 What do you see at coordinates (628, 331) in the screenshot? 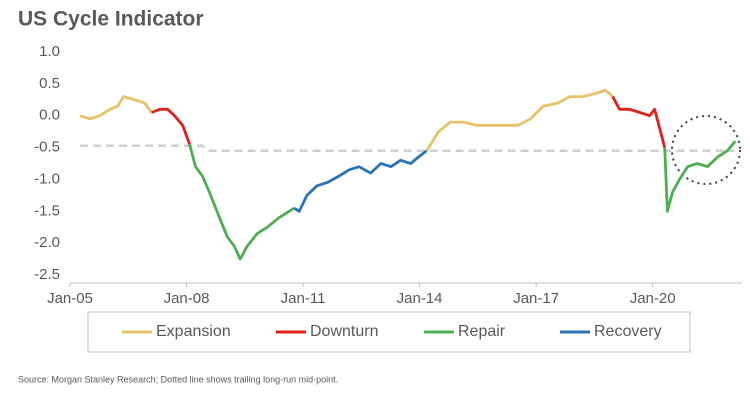
I see `legend-label: Recovery` at bounding box center [628, 331].